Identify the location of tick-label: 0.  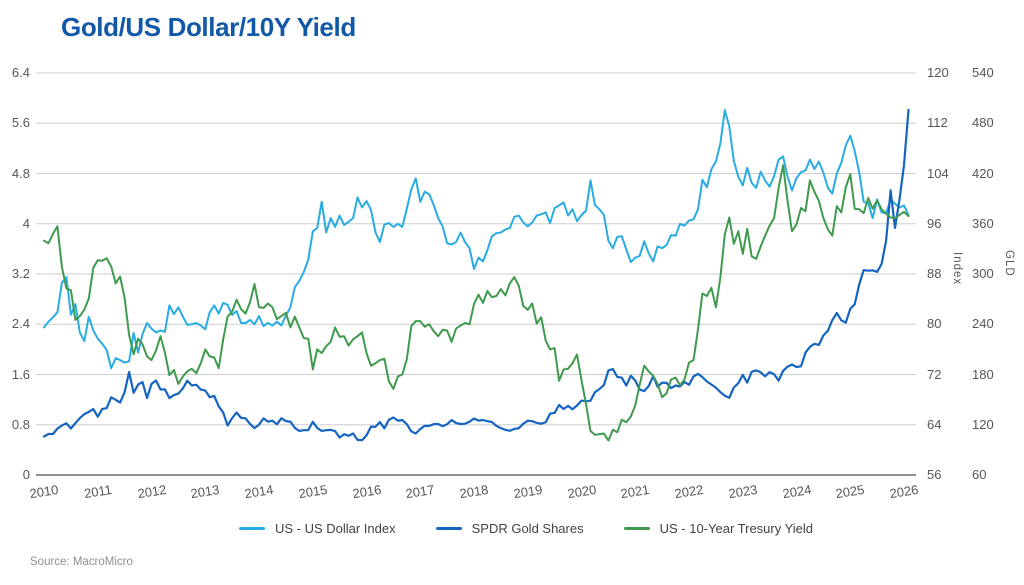
(26, 474).